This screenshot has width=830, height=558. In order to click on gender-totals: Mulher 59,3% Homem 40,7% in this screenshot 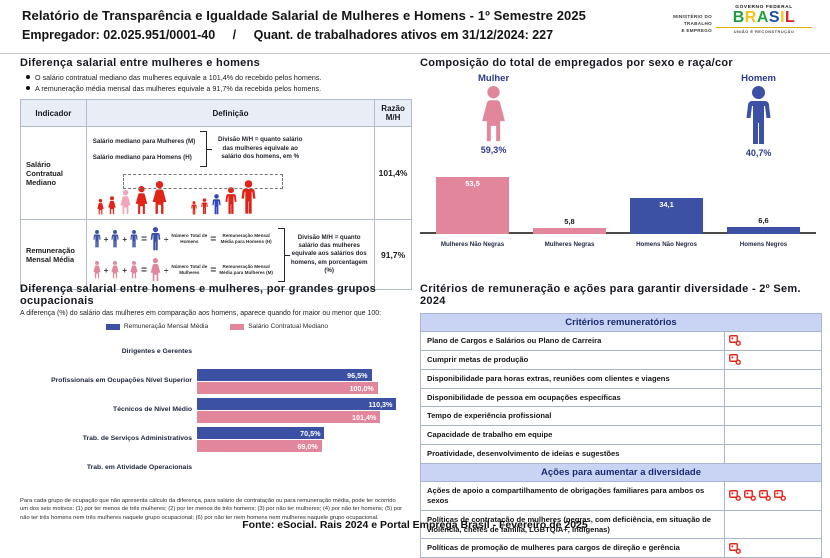, I will do `click(621, 114)`.